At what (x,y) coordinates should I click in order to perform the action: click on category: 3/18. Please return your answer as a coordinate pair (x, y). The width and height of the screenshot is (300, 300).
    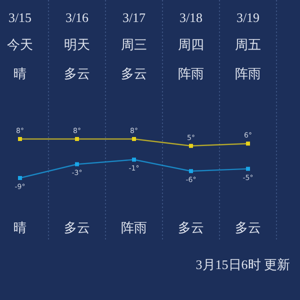
    Looking at the image, I should click on (191, 17).